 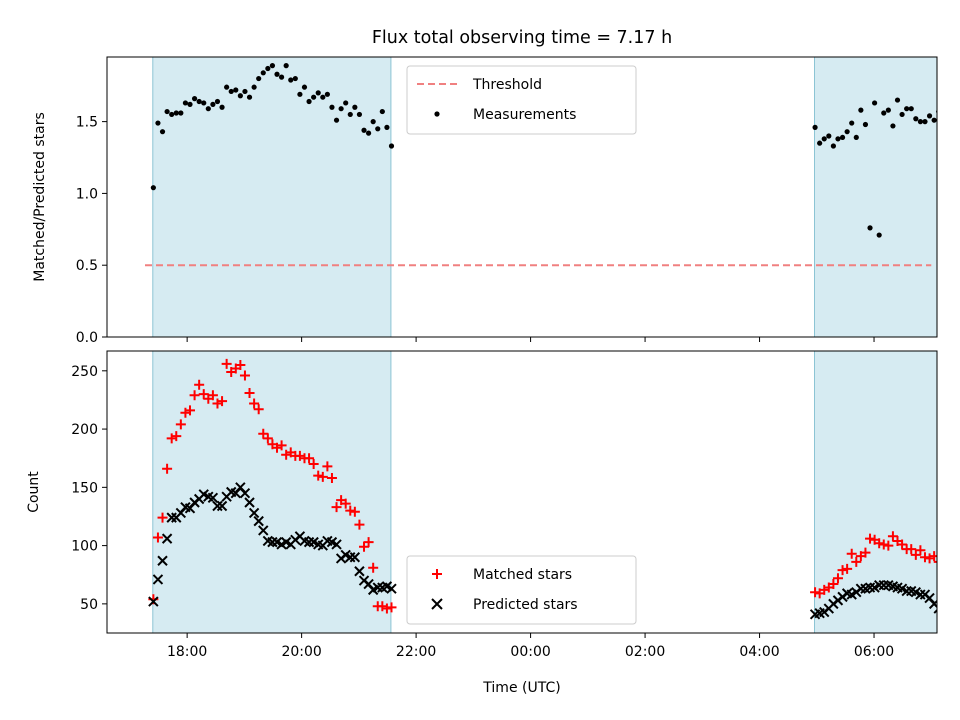 What do you see at coordinates (301, 652) in the screenshot?
I see `x-tick-label: 20:00` at bounding box center [301, 652].